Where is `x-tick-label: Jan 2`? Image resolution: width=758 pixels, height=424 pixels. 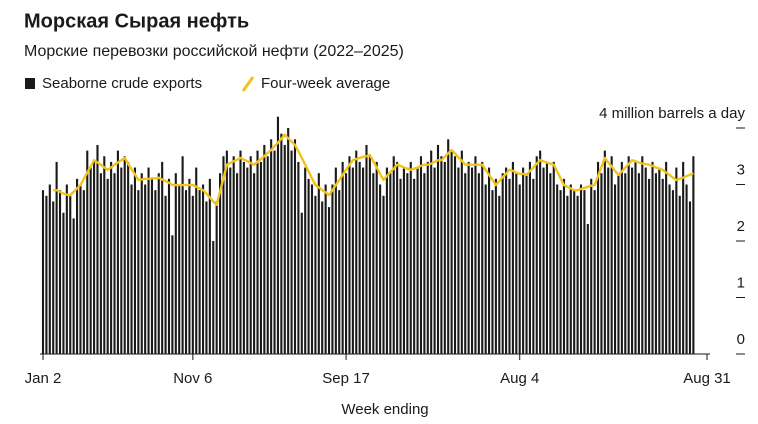 x-tick-label: Jan 2 is located at coordinates (43, 378).